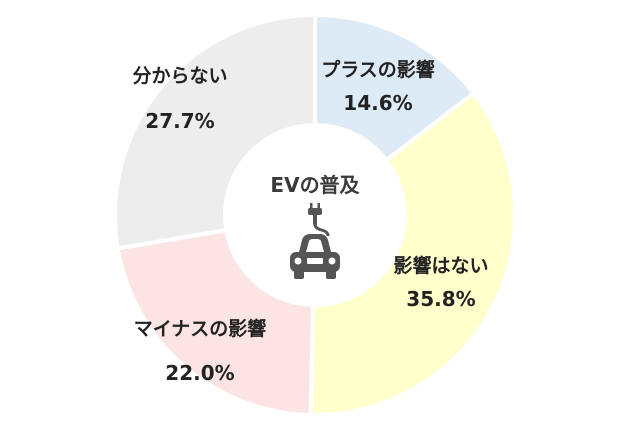 Image resolution: width=630 pixels, height=430 pixels. I want to click on electric-car-icon, so click(315, 241).